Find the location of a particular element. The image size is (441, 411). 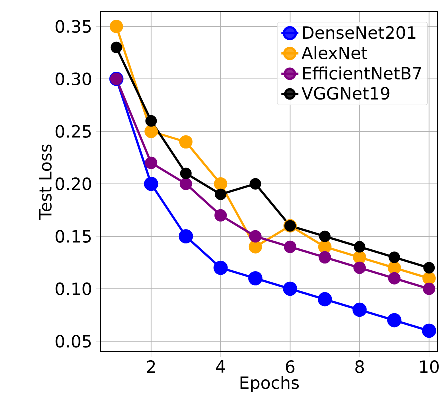

x-tick-label: 2 is located at coordinates (151, 367).